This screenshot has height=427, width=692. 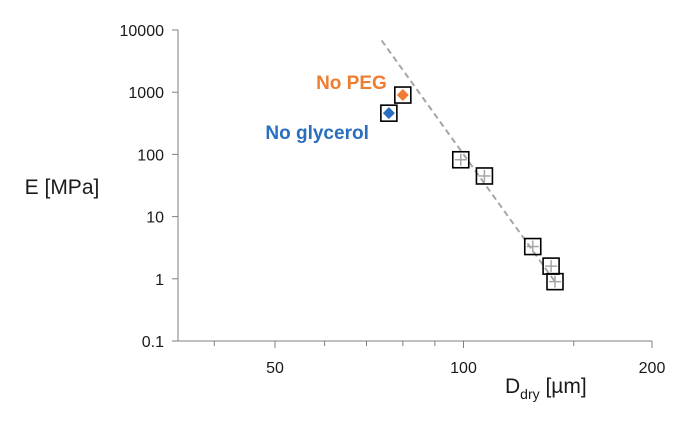 What do you see at coordinates (275, 368) in the screenshot?
I see `x-tick-label: 50` at bounding box center [275, 368].